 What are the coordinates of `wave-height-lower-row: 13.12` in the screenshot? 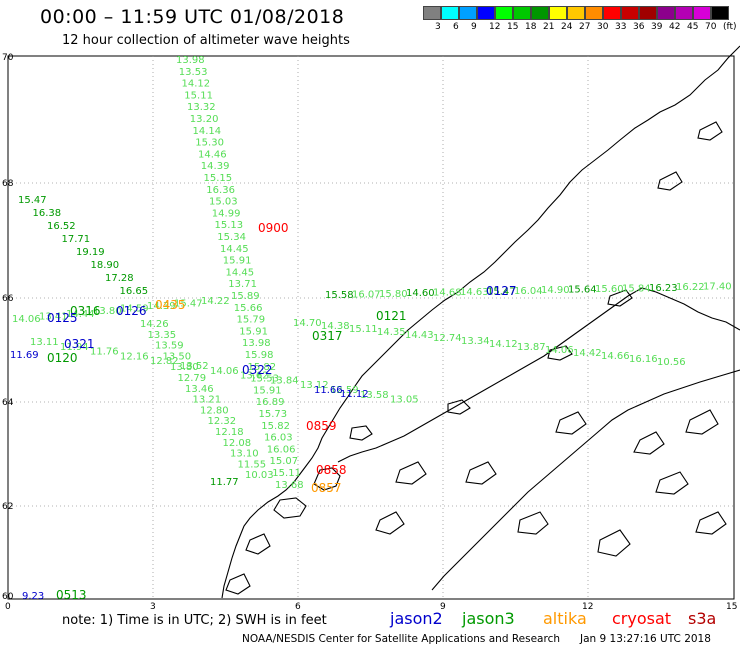 It's located at (314, 385).